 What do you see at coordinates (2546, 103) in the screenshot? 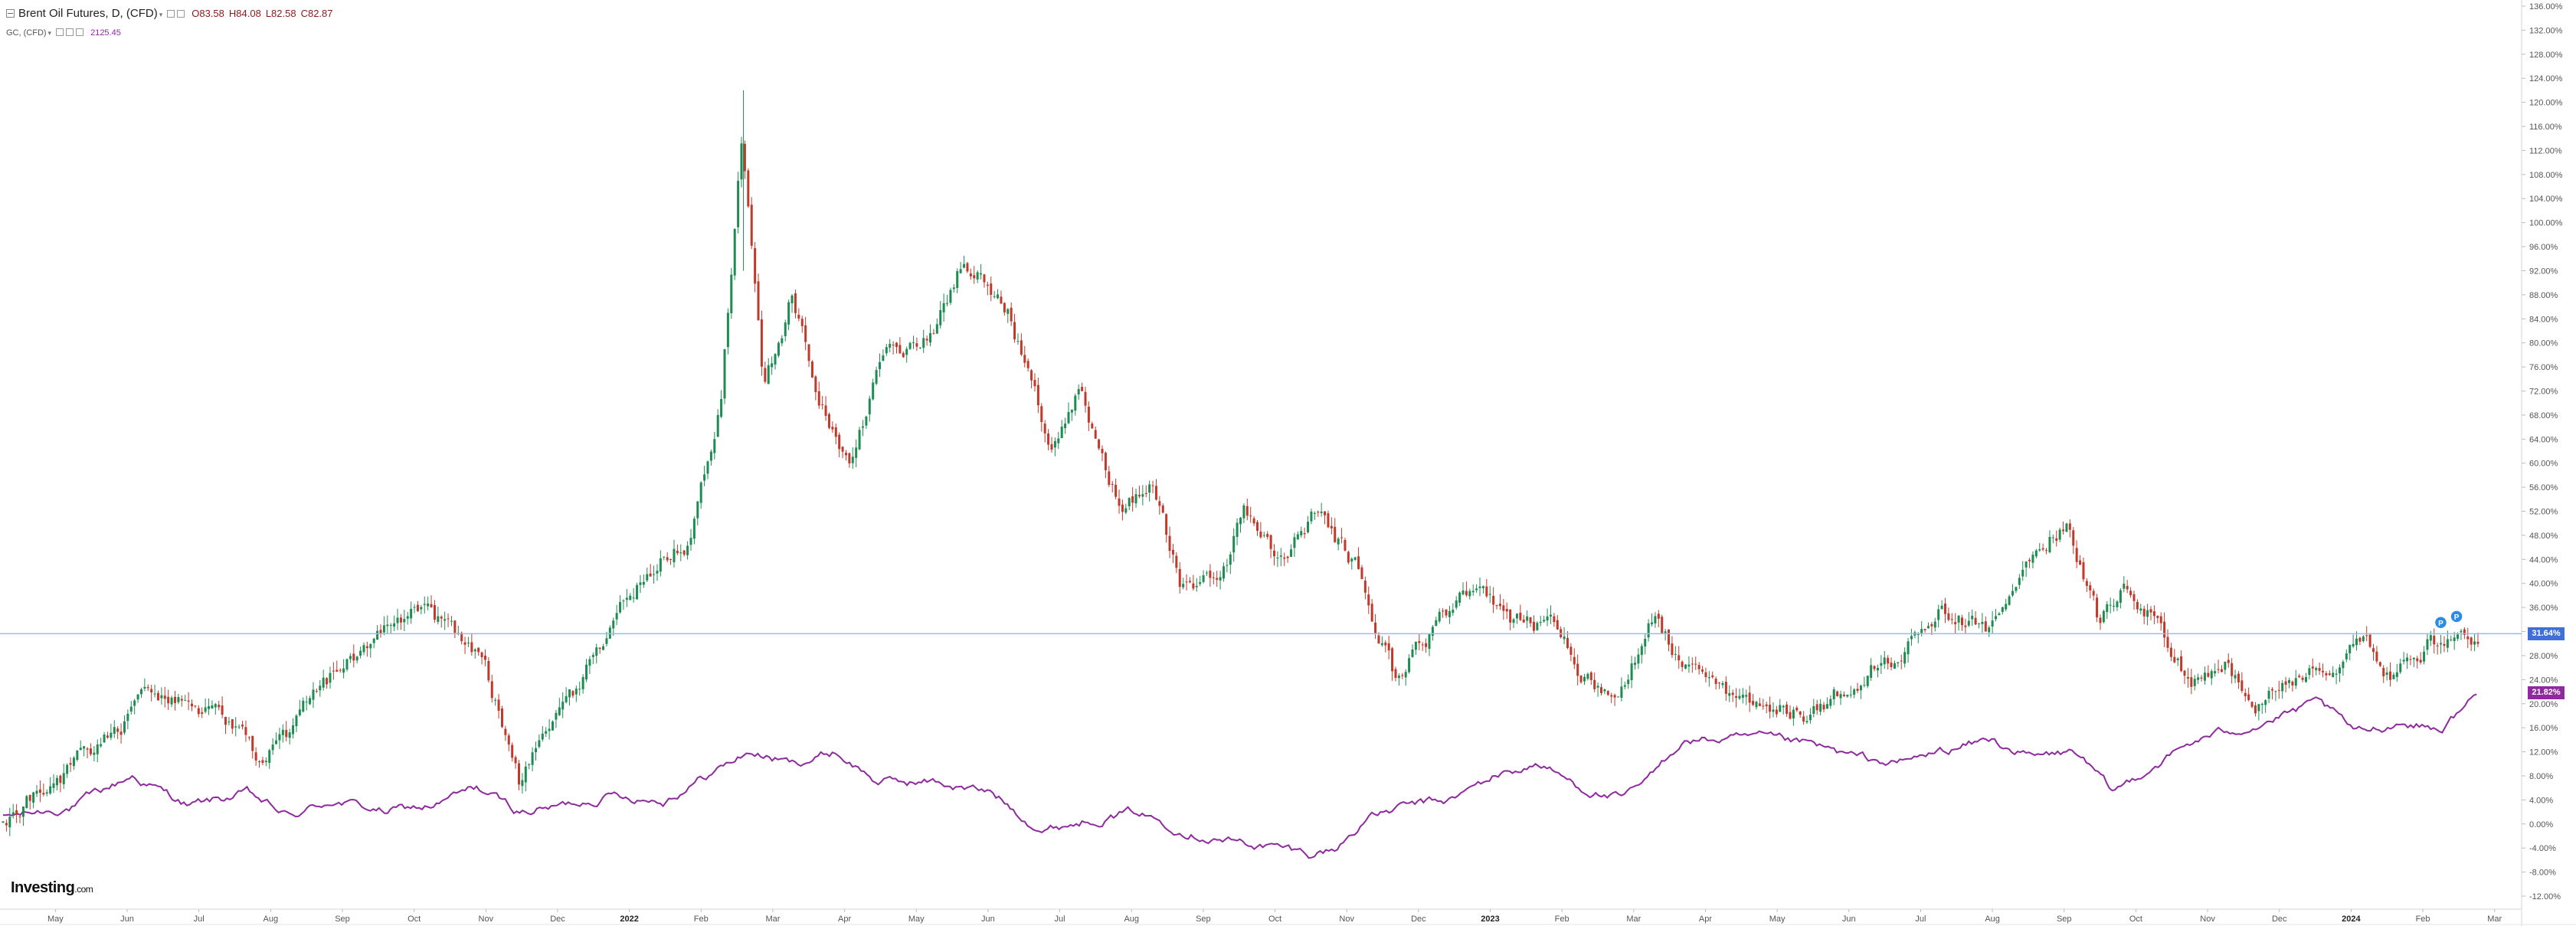
I see `y-tick-label: 120.00%` at bounding box center [2546, 103].